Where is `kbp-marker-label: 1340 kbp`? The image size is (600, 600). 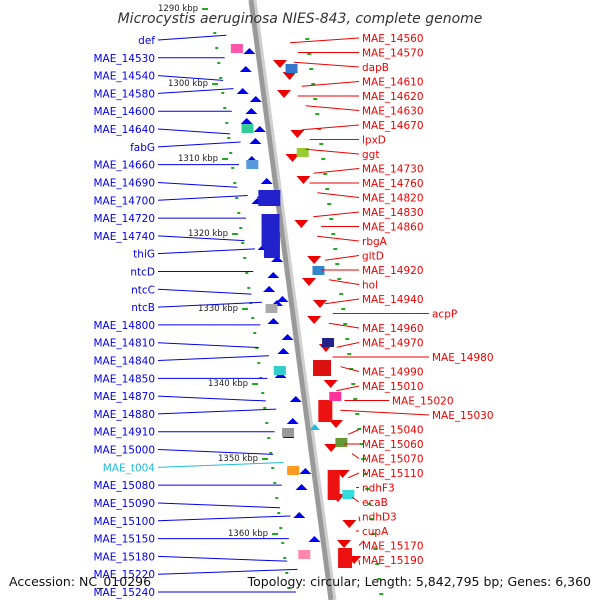
kbp-marker-label: 1340 kbp is located at coordinates (228, 384).